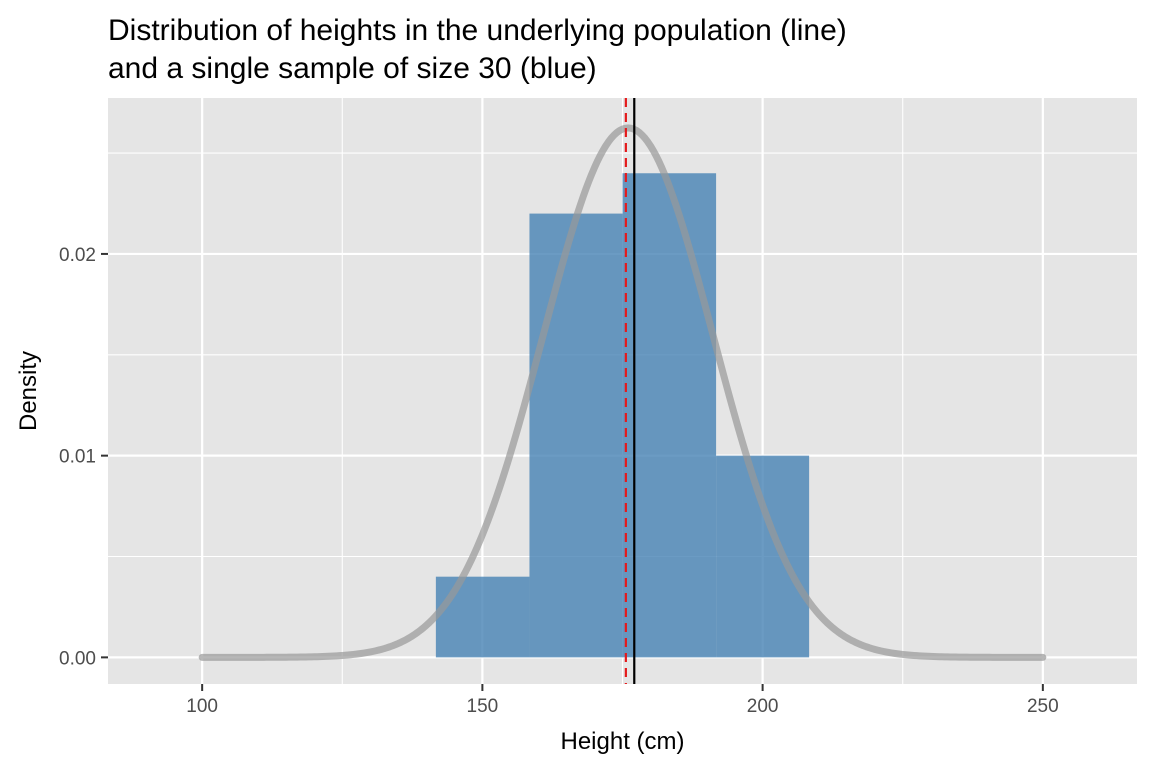 The image size is (1152, 768). What do you see at coordinates (622, 741) in the screenshot?
I see `x-axis-title: Height (cm)` at bounding box center [622, 741].